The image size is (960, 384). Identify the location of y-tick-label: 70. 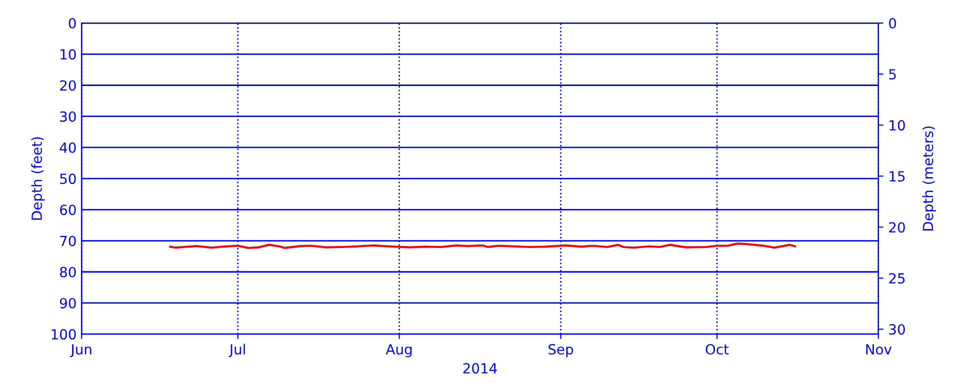
(68, 241).